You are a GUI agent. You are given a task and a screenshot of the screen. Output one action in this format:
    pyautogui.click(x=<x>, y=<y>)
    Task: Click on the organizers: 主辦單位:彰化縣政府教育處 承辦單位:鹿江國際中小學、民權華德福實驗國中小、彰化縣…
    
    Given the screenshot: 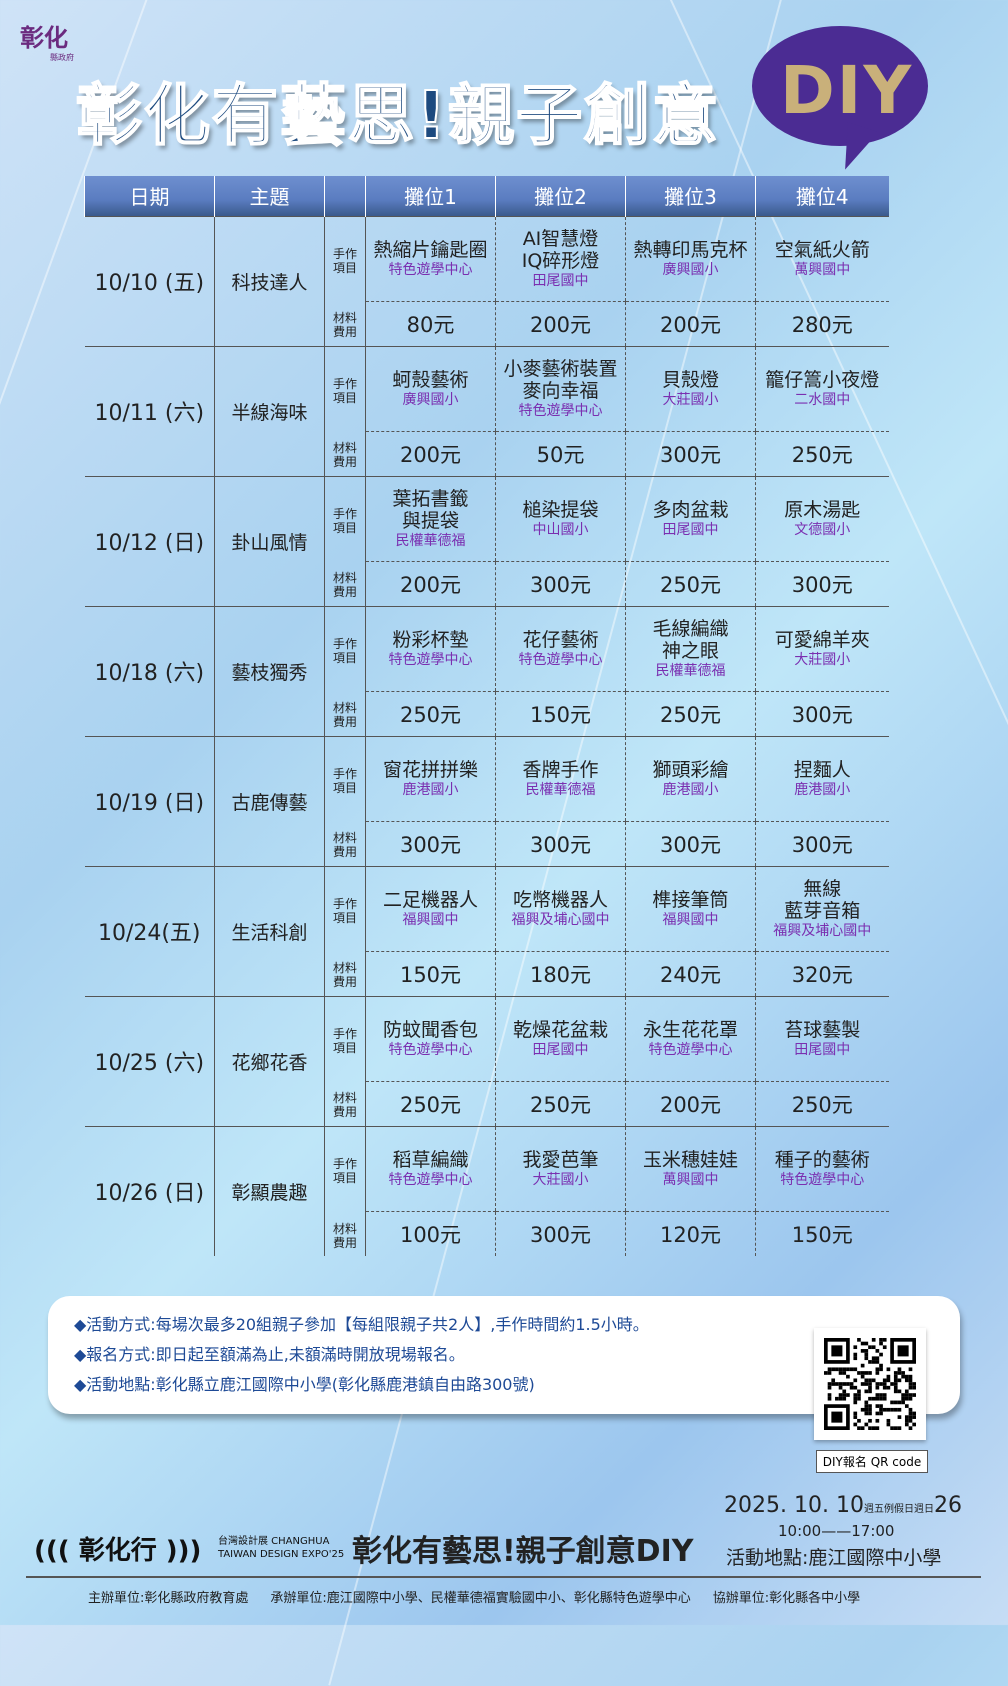 What is the action you would take?
    pyautogui.click(x=474, y=1598)
    